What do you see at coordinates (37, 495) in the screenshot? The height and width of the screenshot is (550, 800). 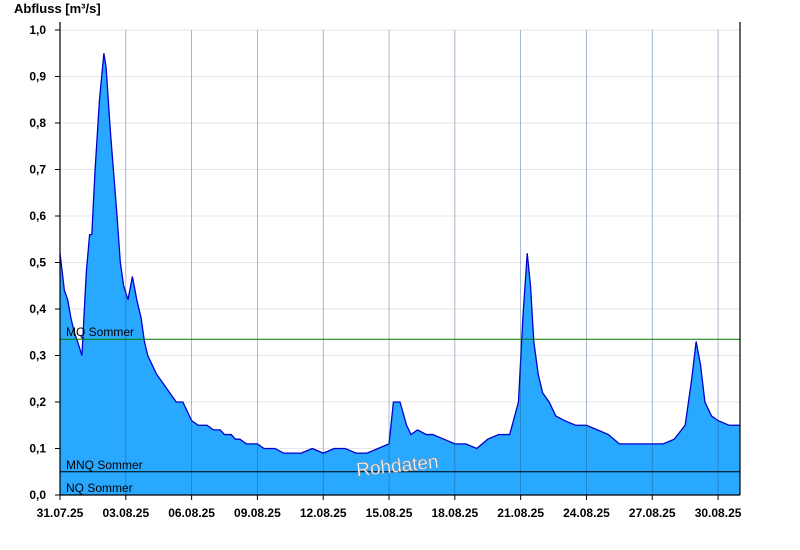 I see `y-tick-label: 0,0` at bounding box center [37, 495].